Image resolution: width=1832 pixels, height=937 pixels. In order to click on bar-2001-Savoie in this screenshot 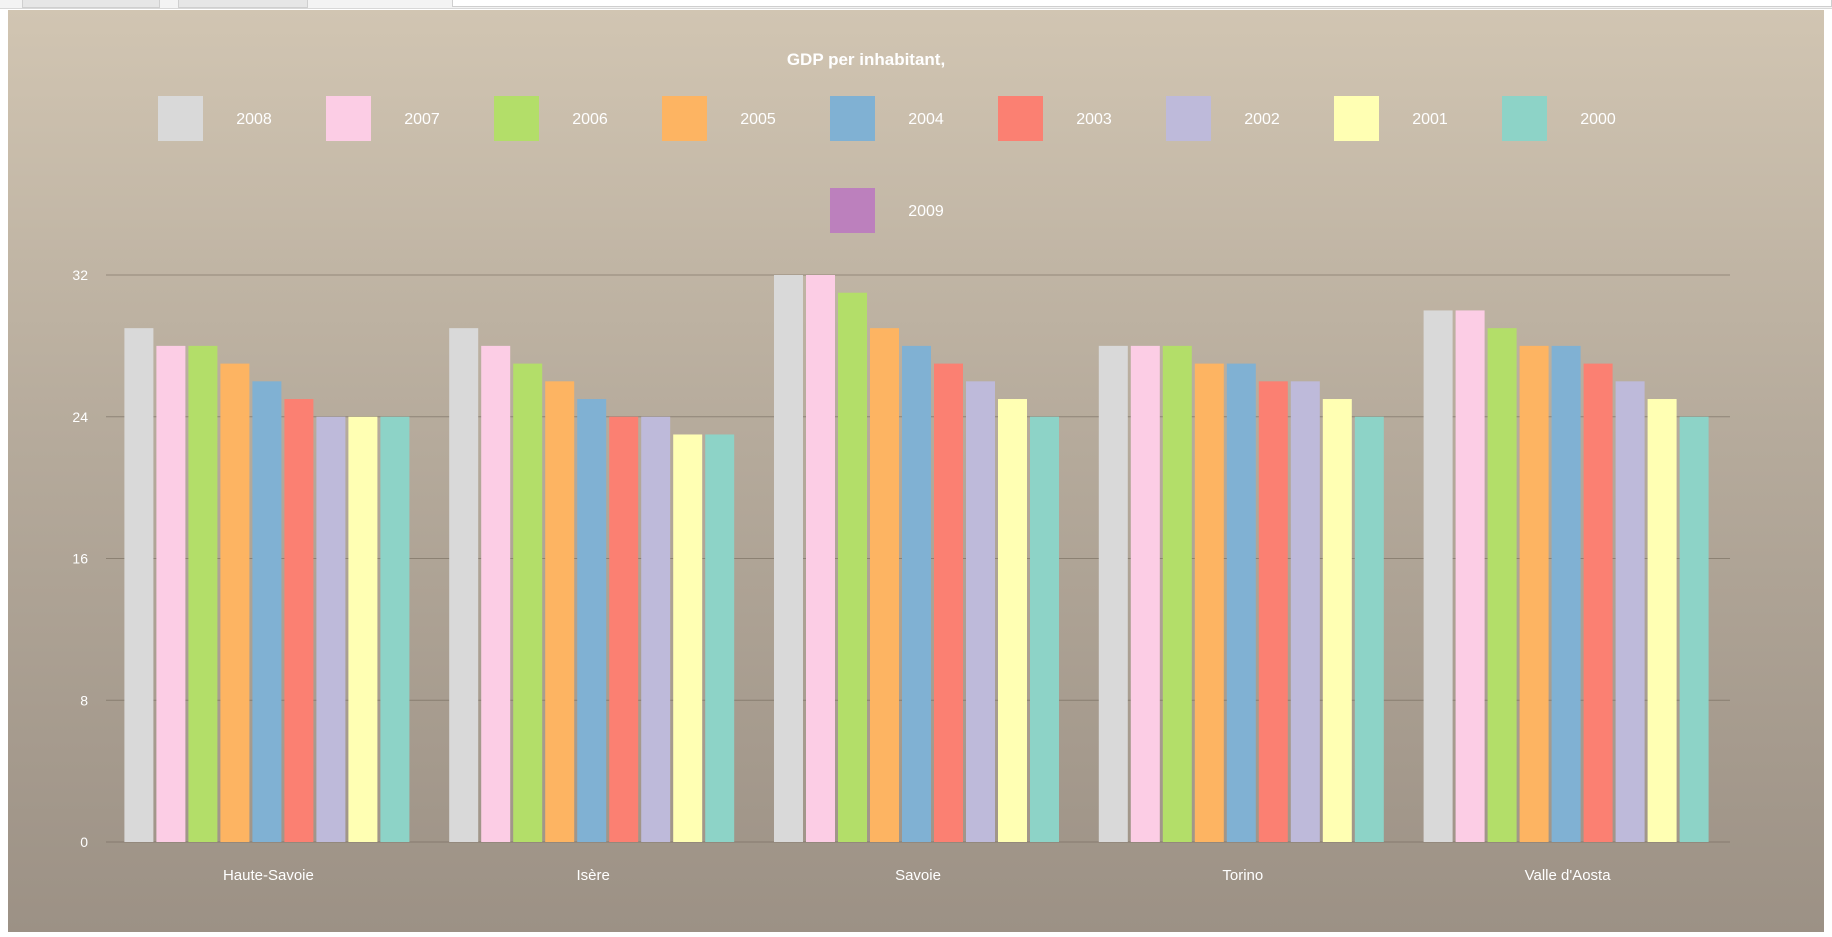, I will do `click(1012, 620)`.